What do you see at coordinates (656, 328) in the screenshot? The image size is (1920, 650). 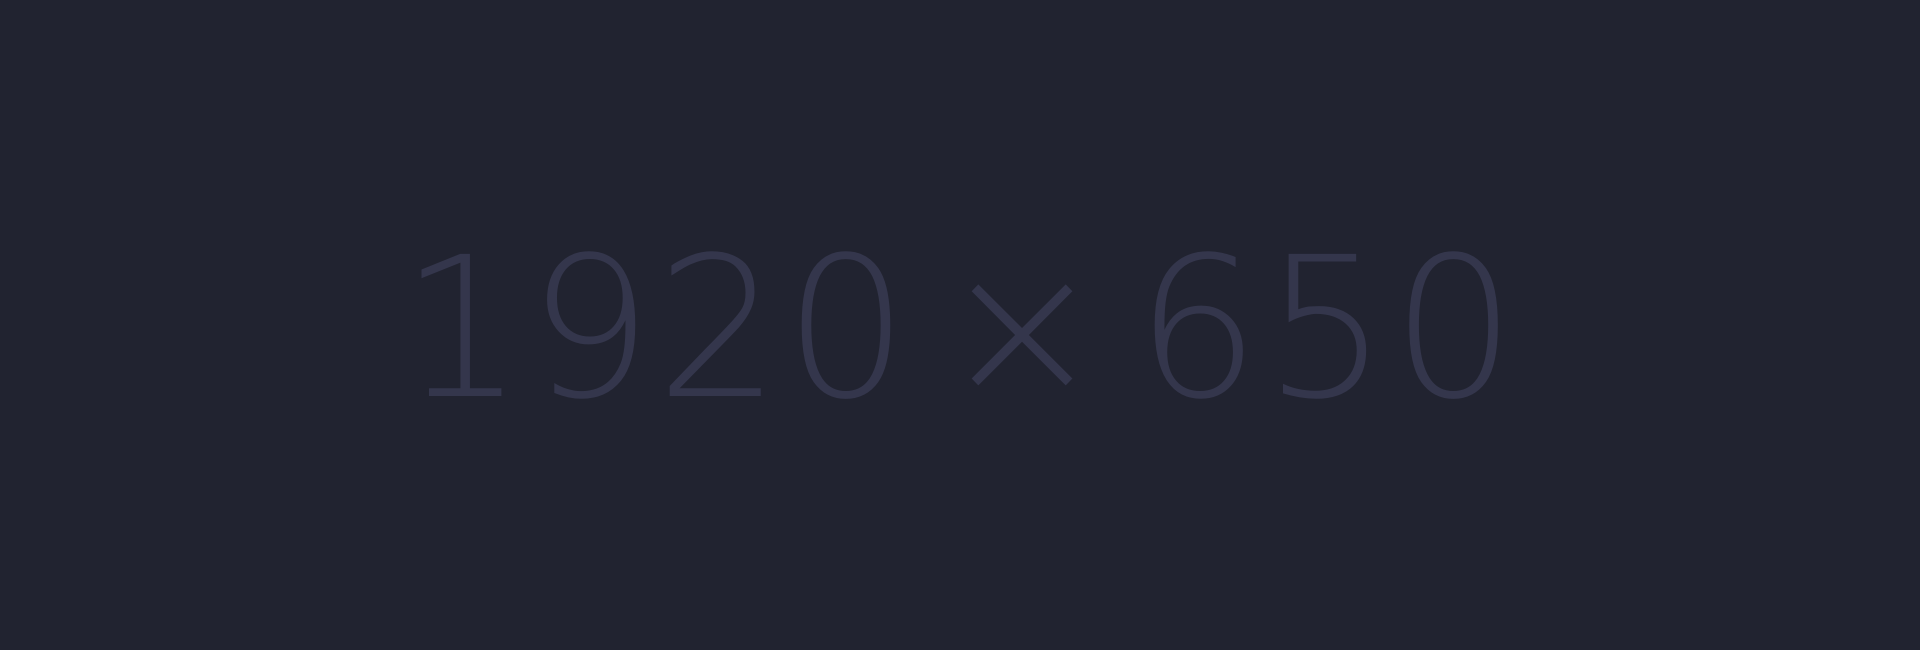 I see `width-value: 1920` at bounding box center [656, 328].